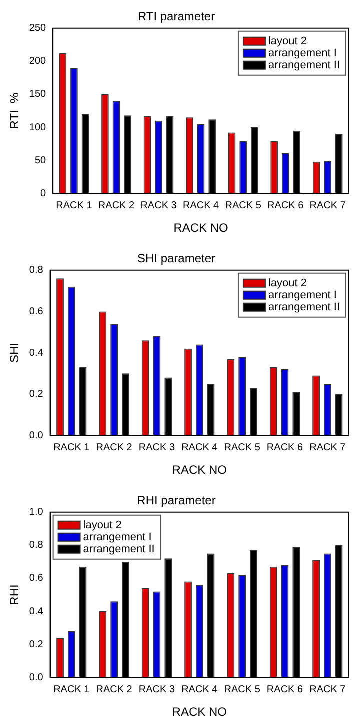 The width and height of the screenshot is (357, 728). What do you see at coordinates (38, 94) in the screenshot?
I see `y-tick-label: 150` at bounding box center [38, 94].